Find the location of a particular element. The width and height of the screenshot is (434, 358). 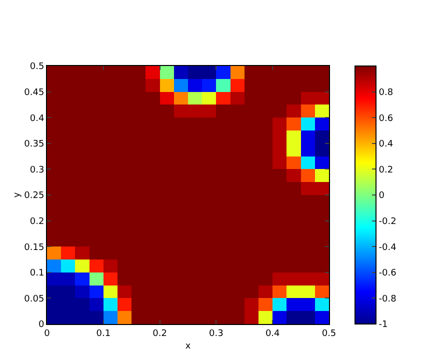

x-tick-label: 0.2 is located at coordinates (159, 333).